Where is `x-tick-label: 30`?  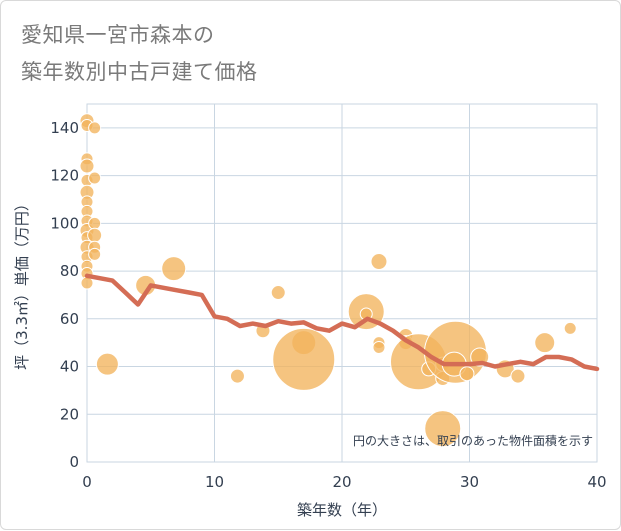
x-tick-label: 30 is located at coordinates (469, 482).